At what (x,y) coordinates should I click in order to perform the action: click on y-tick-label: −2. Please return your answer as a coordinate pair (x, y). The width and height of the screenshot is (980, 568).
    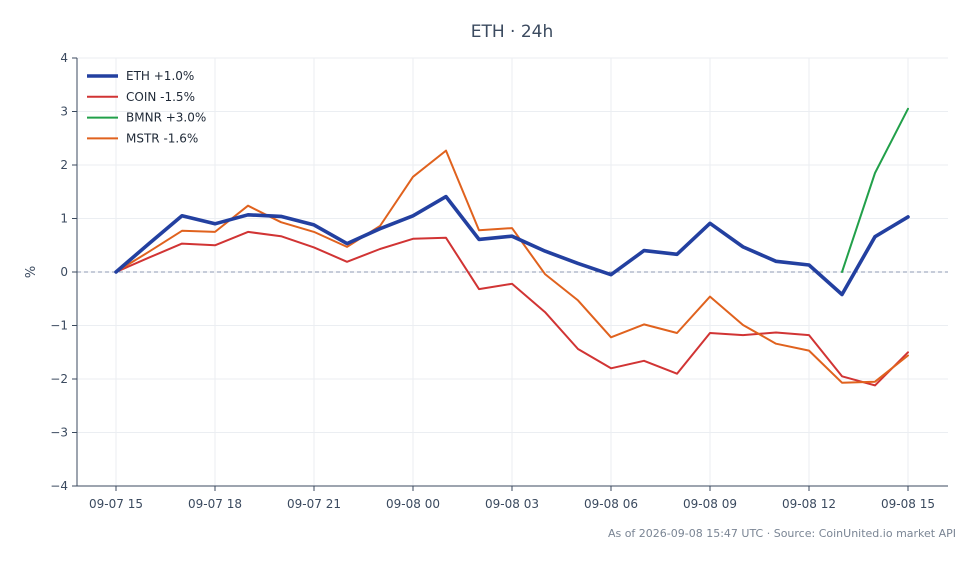
    Looking at the image, I should click on (59, 379).